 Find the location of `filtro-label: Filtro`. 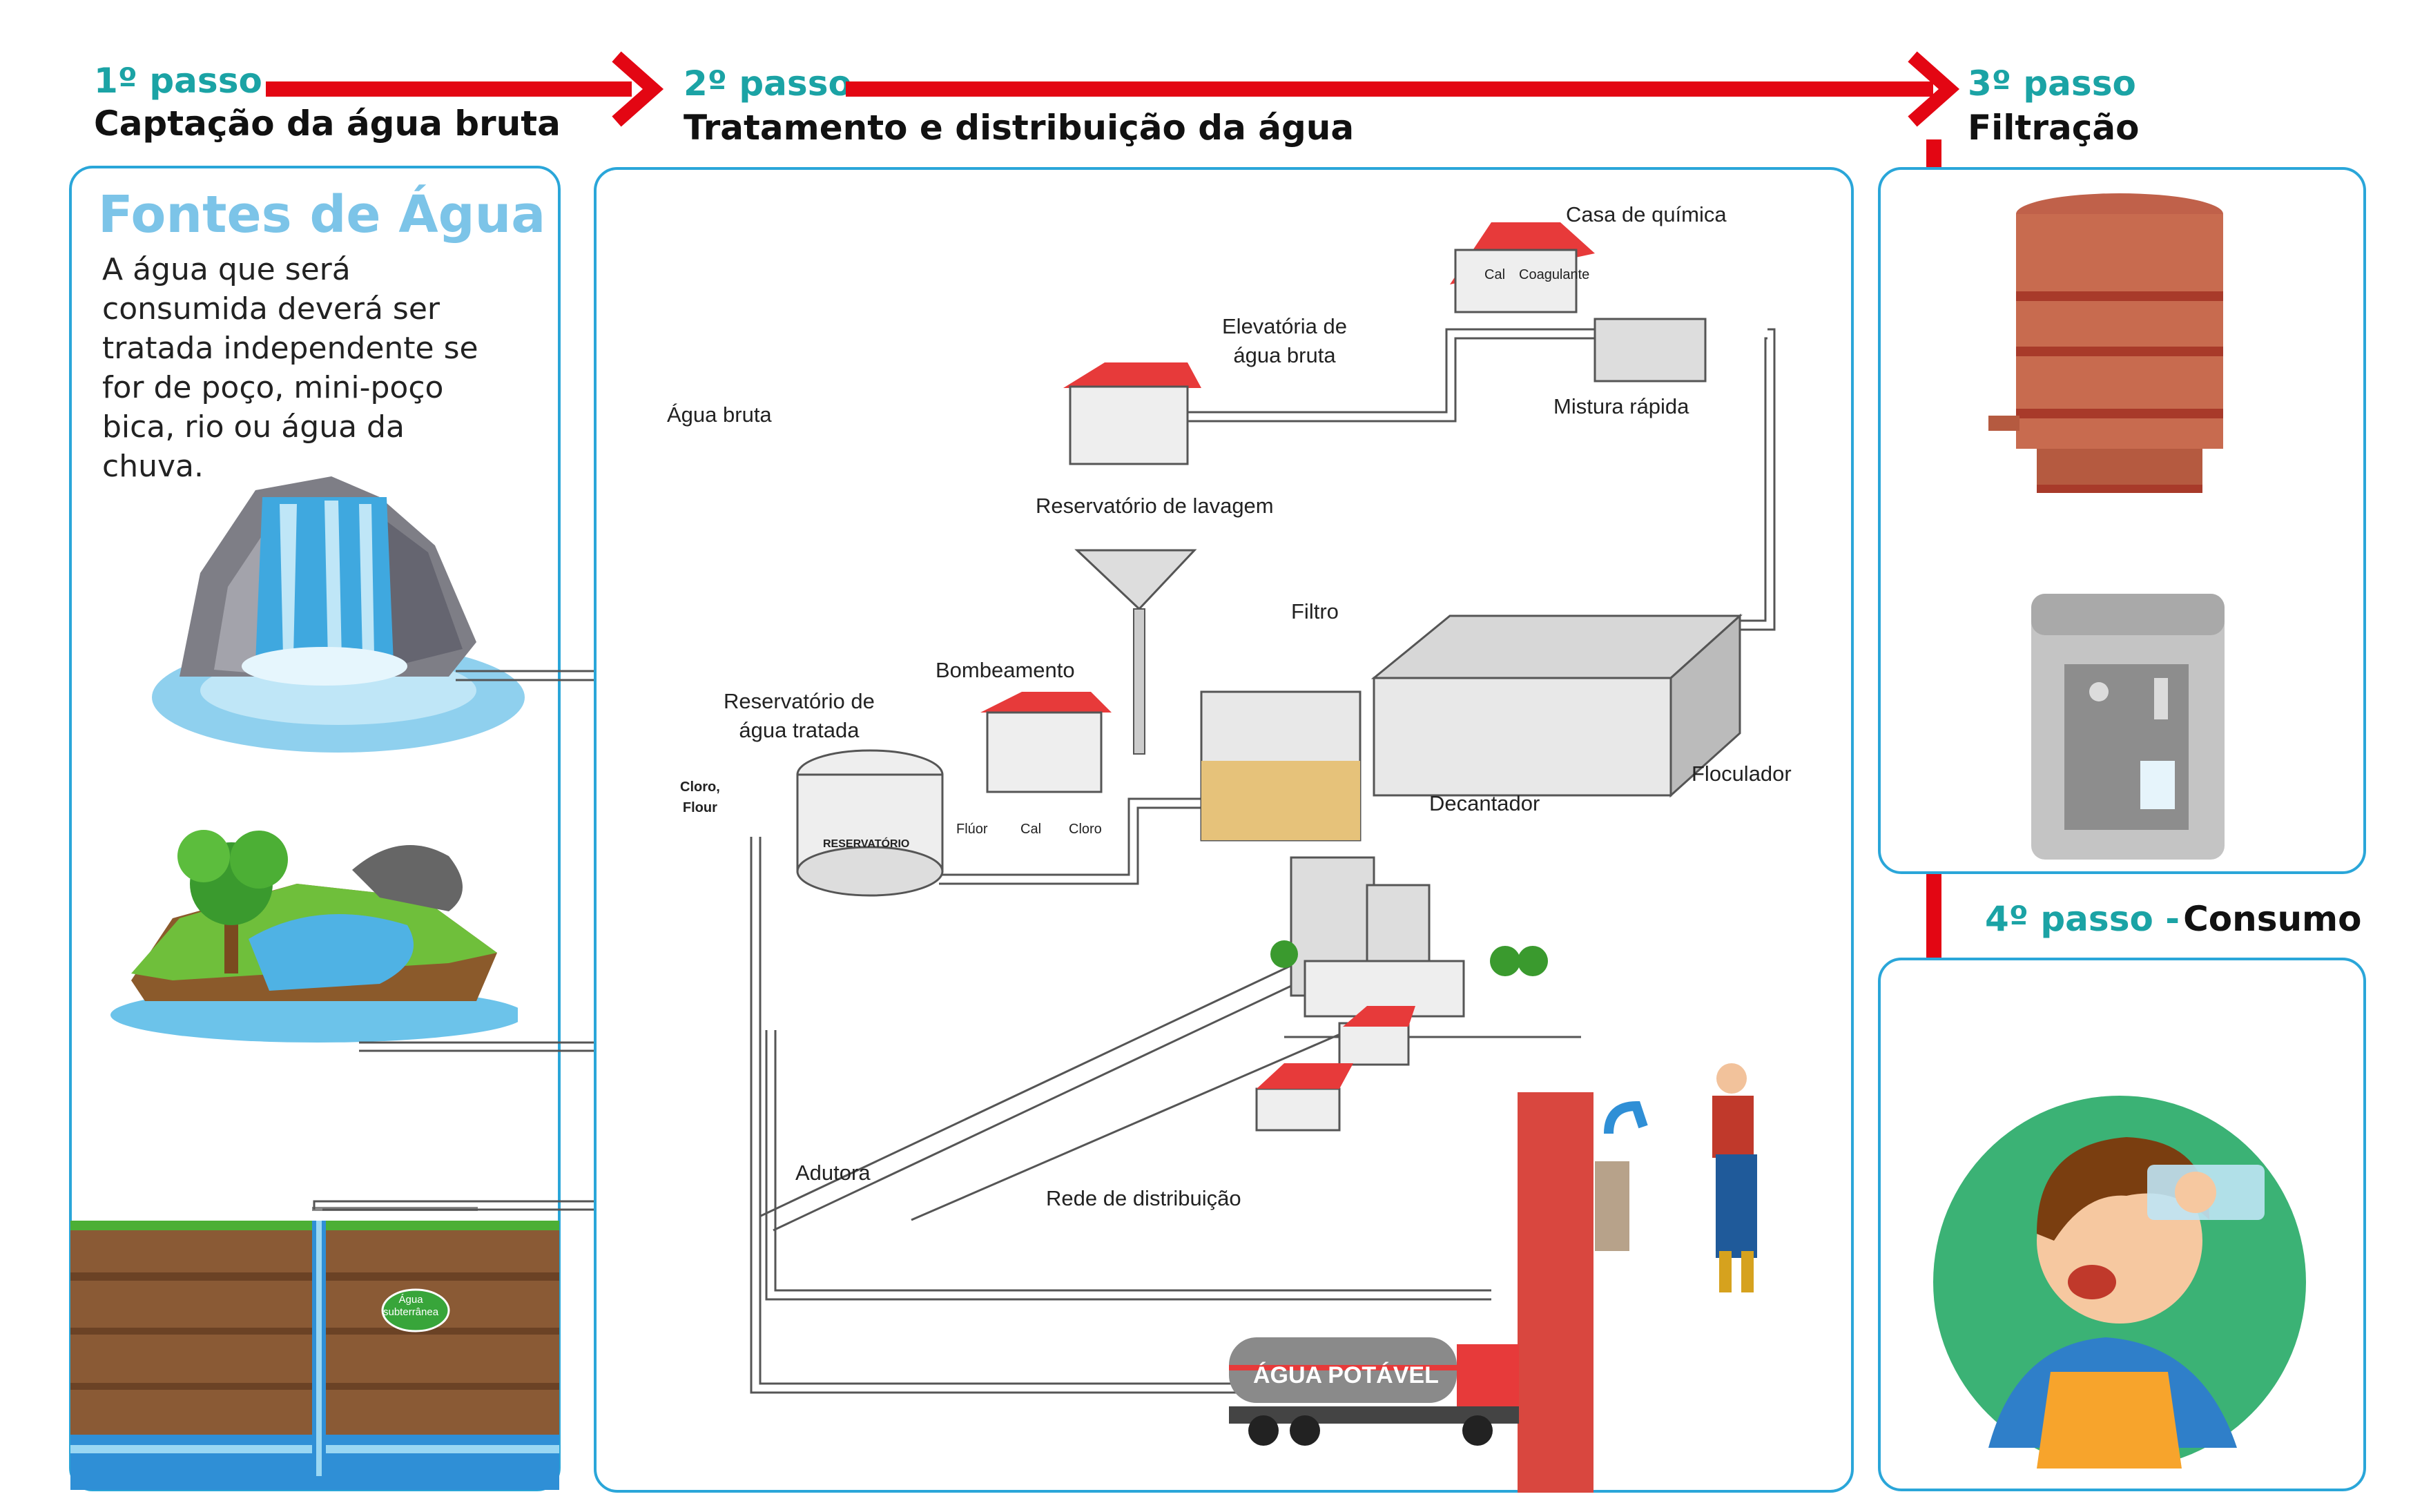

filtro-label: Filtro is located at coordinates (1315, 611).